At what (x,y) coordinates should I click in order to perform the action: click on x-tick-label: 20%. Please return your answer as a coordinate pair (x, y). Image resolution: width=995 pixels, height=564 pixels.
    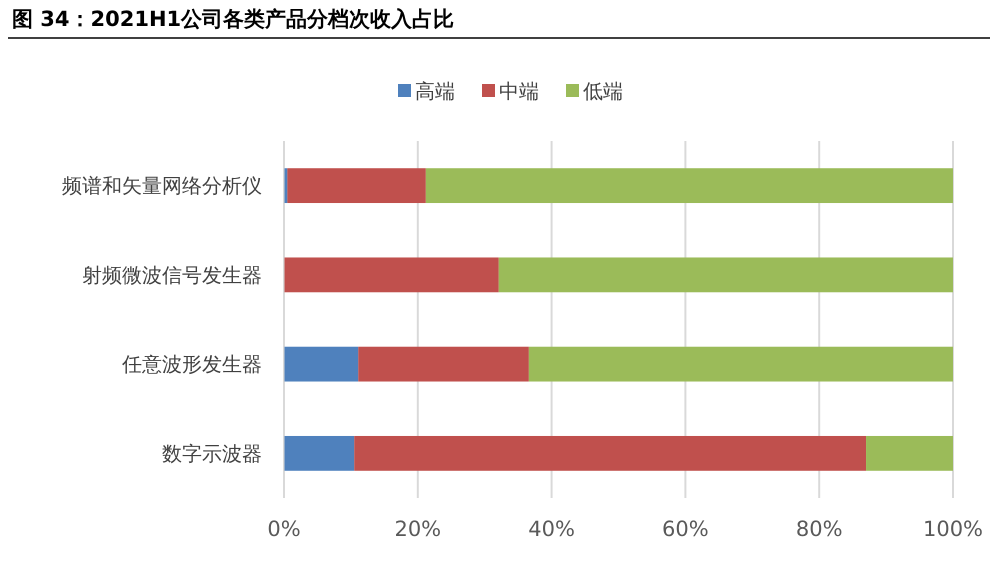
    Looking at the image, I should click on (418, 529).